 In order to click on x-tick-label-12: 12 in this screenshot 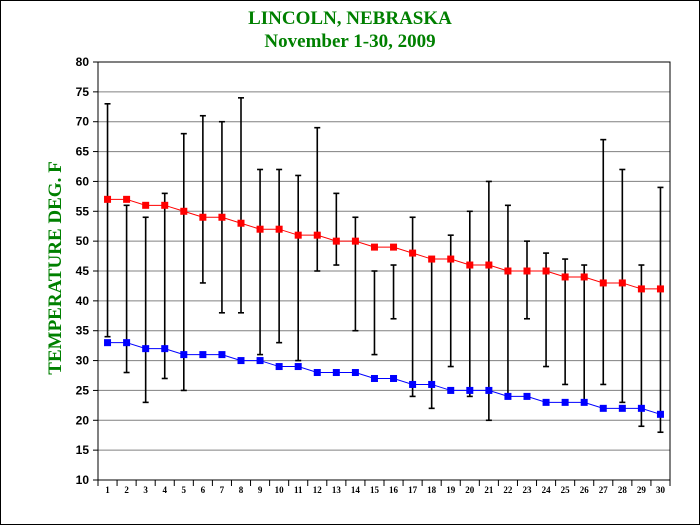, I will do `click(318, 490)`.